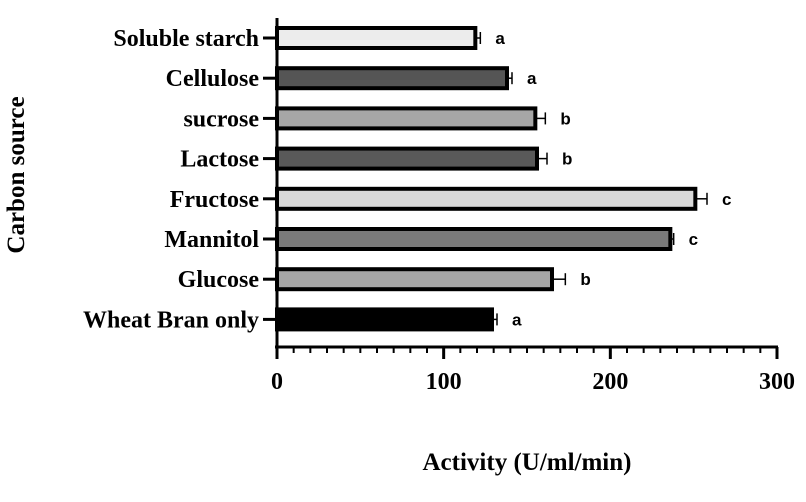  I want to click on category-label: Soluble starch, so click(186, 39).